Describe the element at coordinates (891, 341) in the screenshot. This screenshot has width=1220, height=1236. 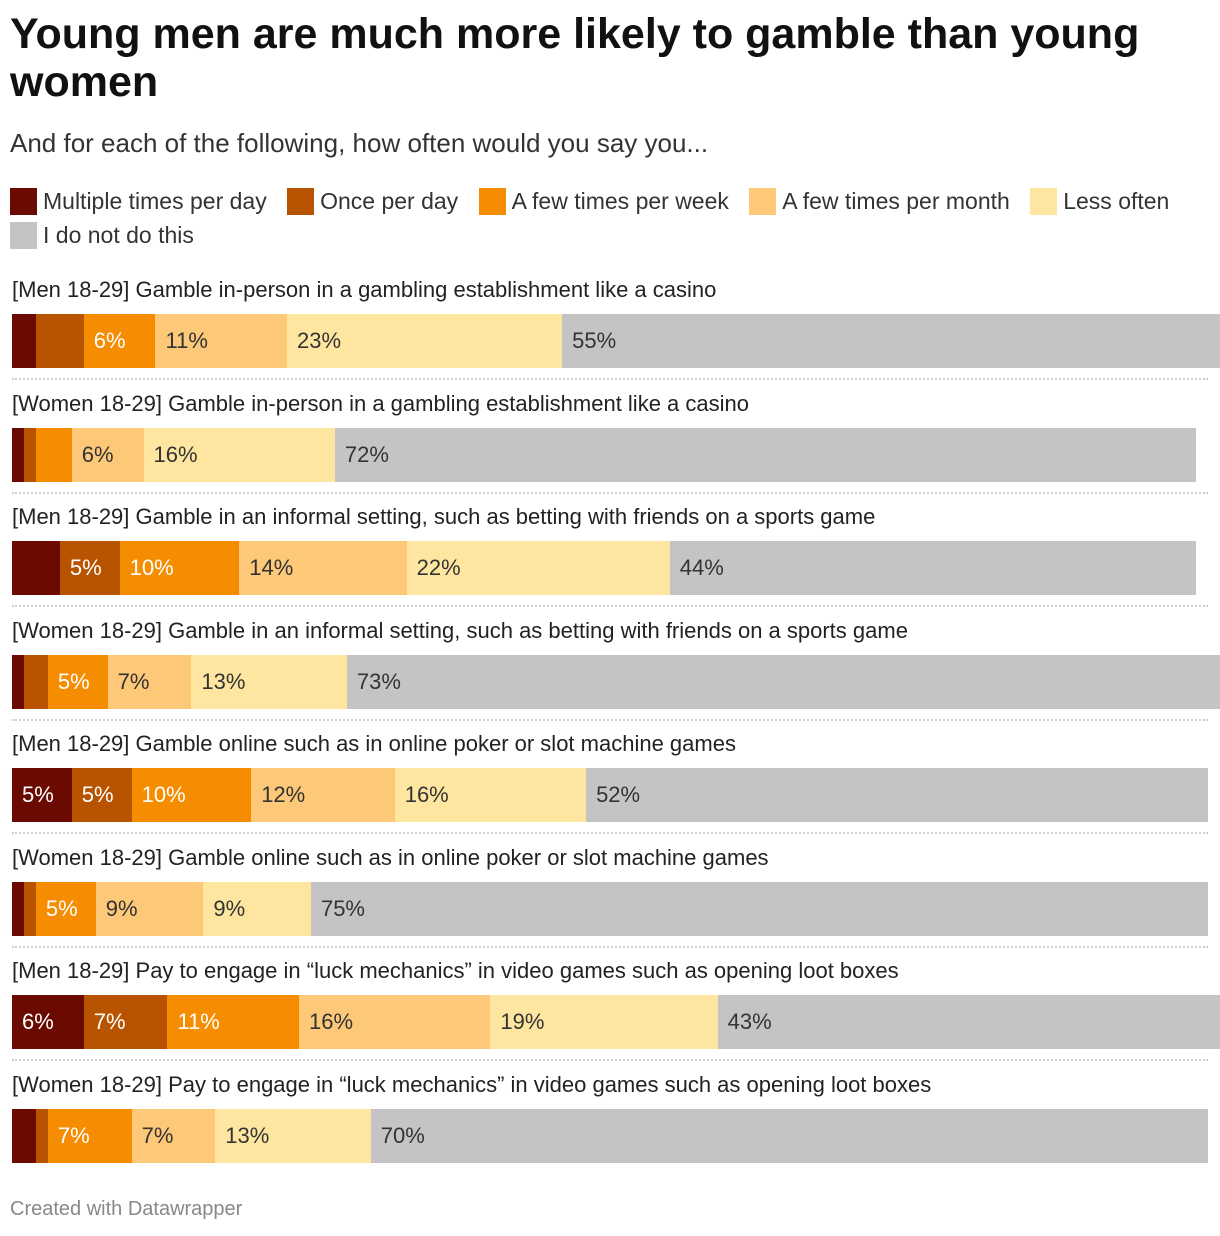
I see `bar-segment: 55%` at that location.